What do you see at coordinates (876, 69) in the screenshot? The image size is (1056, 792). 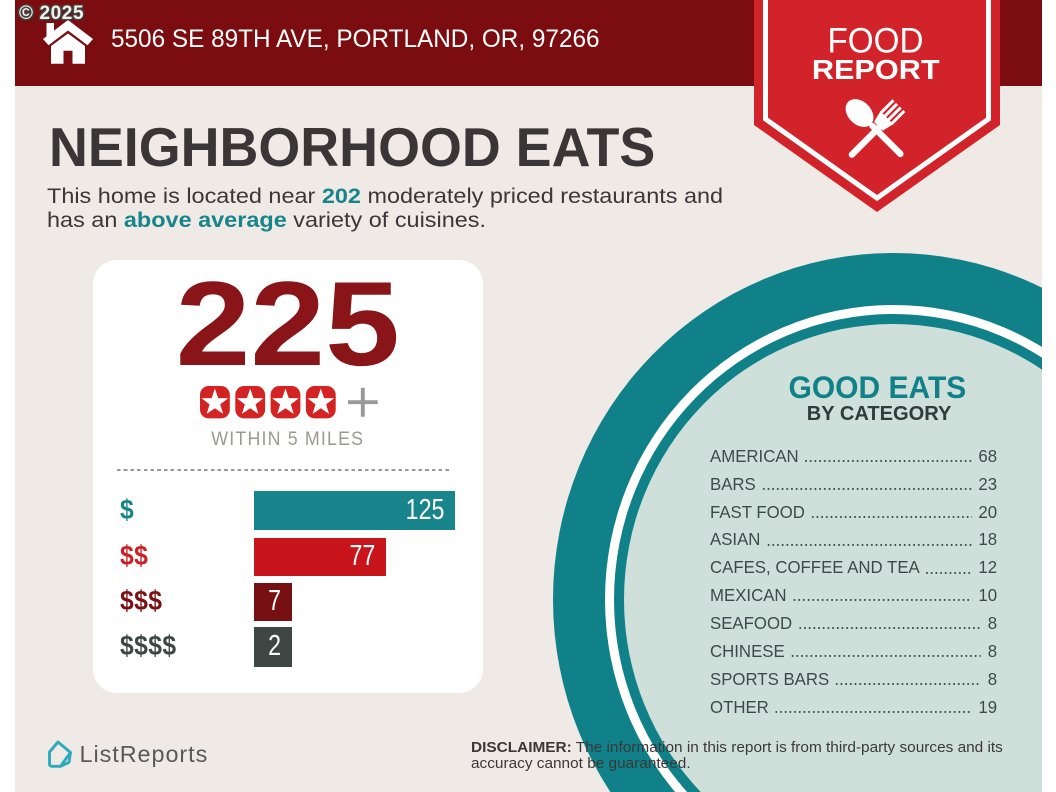 I see `svg-text: REPORT` at bounding box center [876, 69].